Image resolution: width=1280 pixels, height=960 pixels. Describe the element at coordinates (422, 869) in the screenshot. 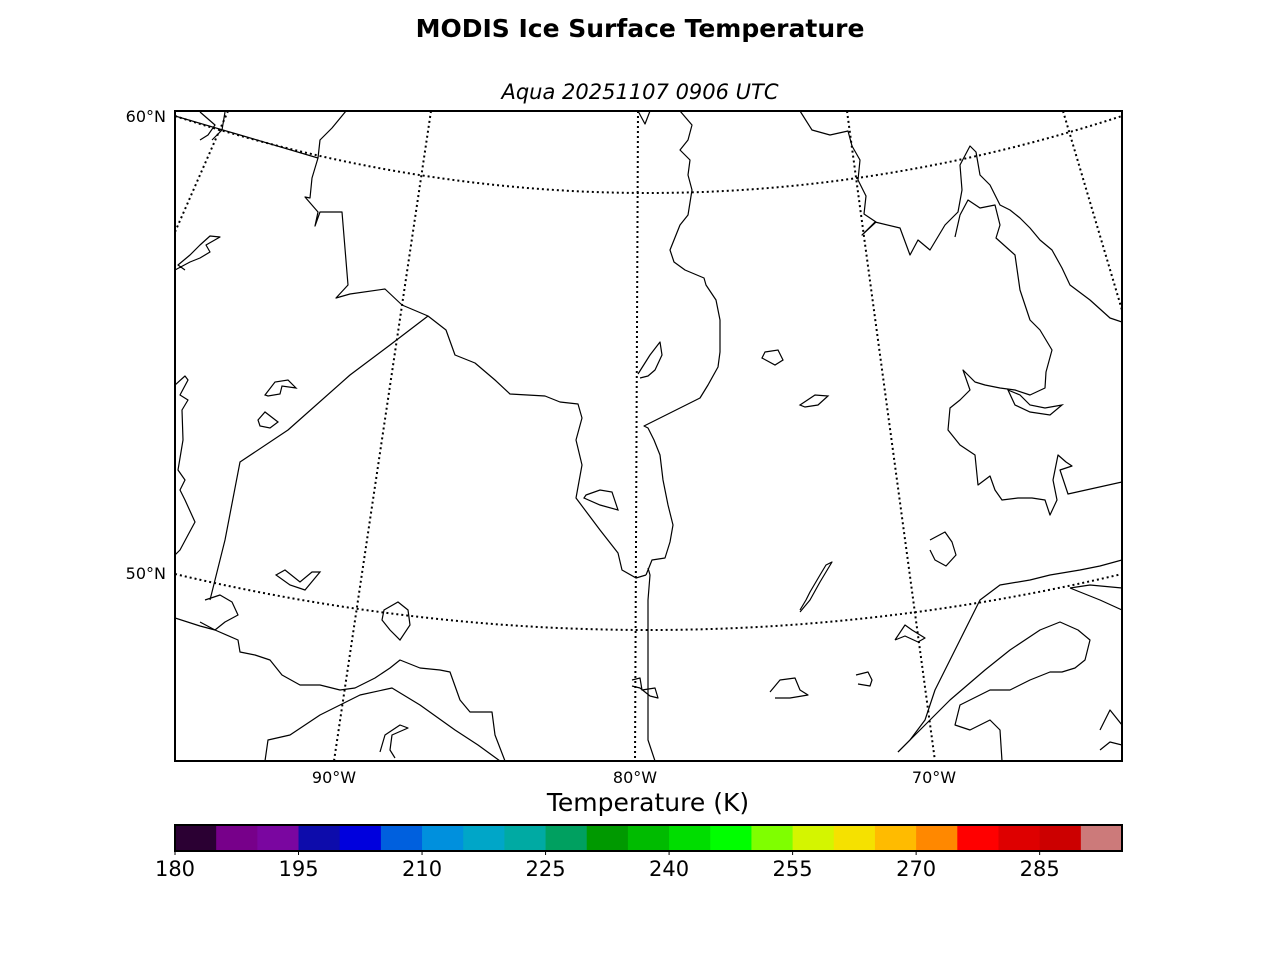

I see `colorbar-tick-label: 210` at that location.